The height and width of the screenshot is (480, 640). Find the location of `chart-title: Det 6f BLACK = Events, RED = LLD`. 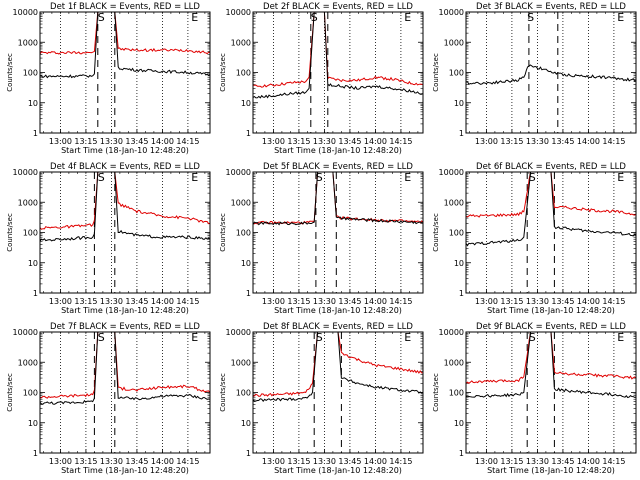

chart-title: Det 6f BLACK = Events, RED = LLD is located at coordinates (551, 167).